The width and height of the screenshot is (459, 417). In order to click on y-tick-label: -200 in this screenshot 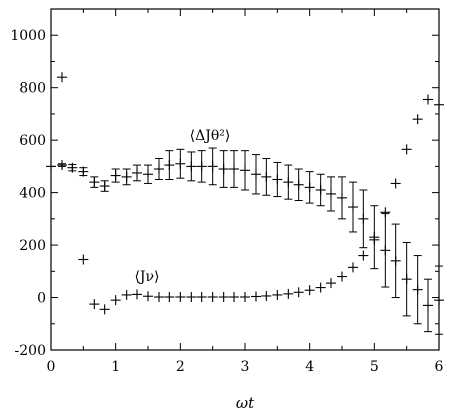, I will do `click(30, 351)`.